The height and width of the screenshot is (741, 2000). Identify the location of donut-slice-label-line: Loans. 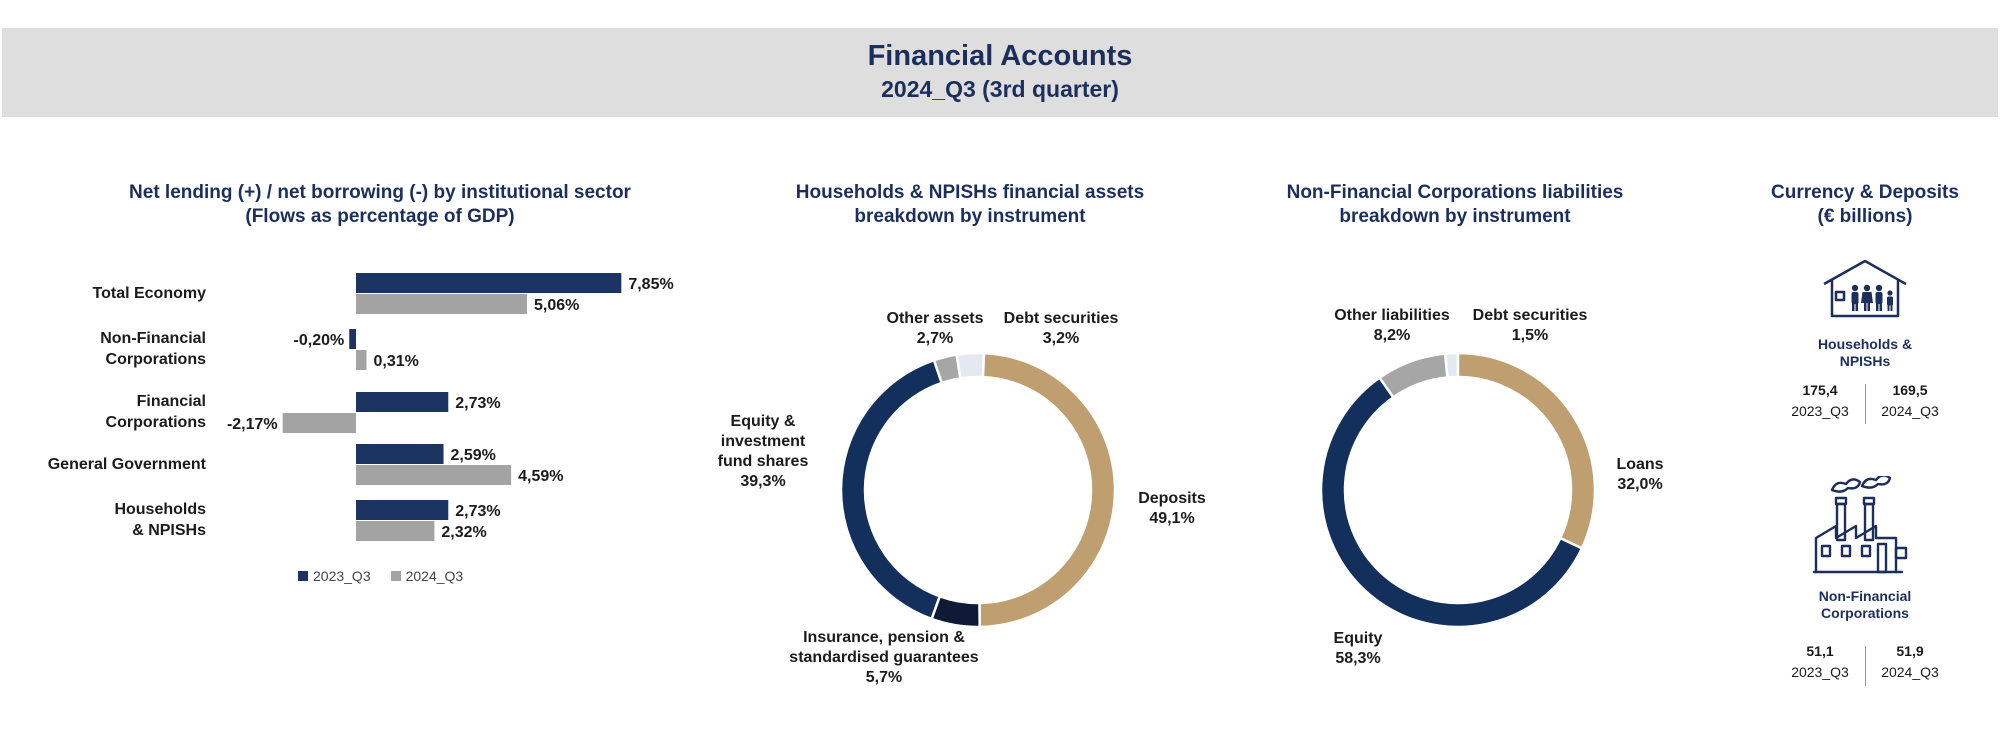
(1640, 464).